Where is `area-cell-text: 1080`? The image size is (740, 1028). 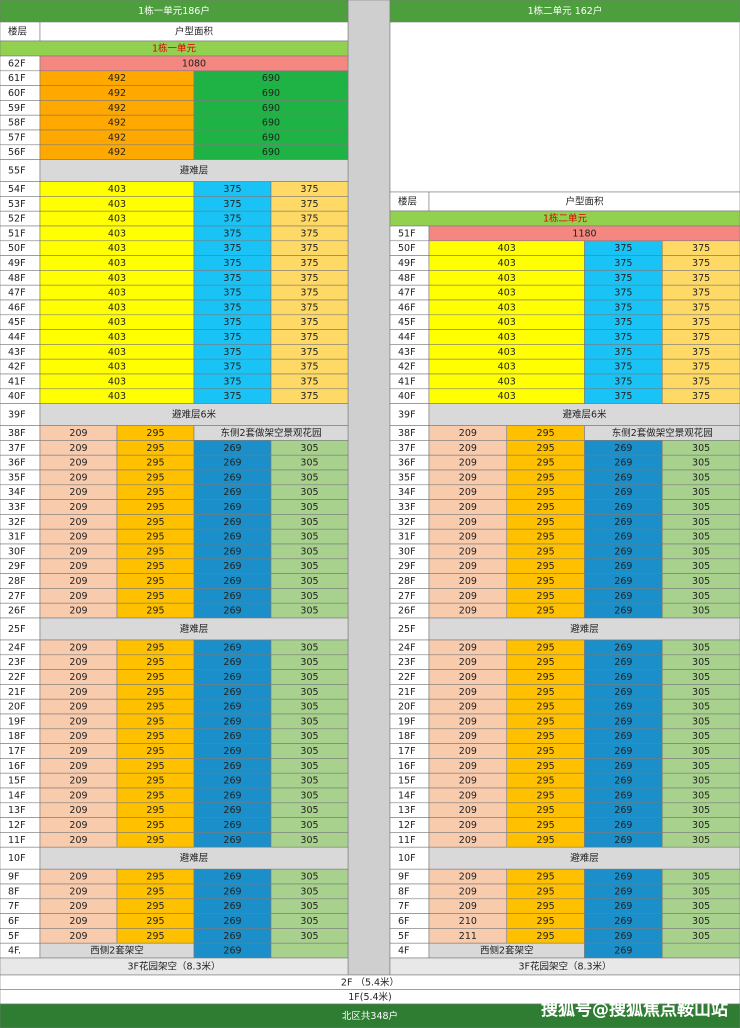 area-cell-text: 1080 is located at coordinates (194, 63).